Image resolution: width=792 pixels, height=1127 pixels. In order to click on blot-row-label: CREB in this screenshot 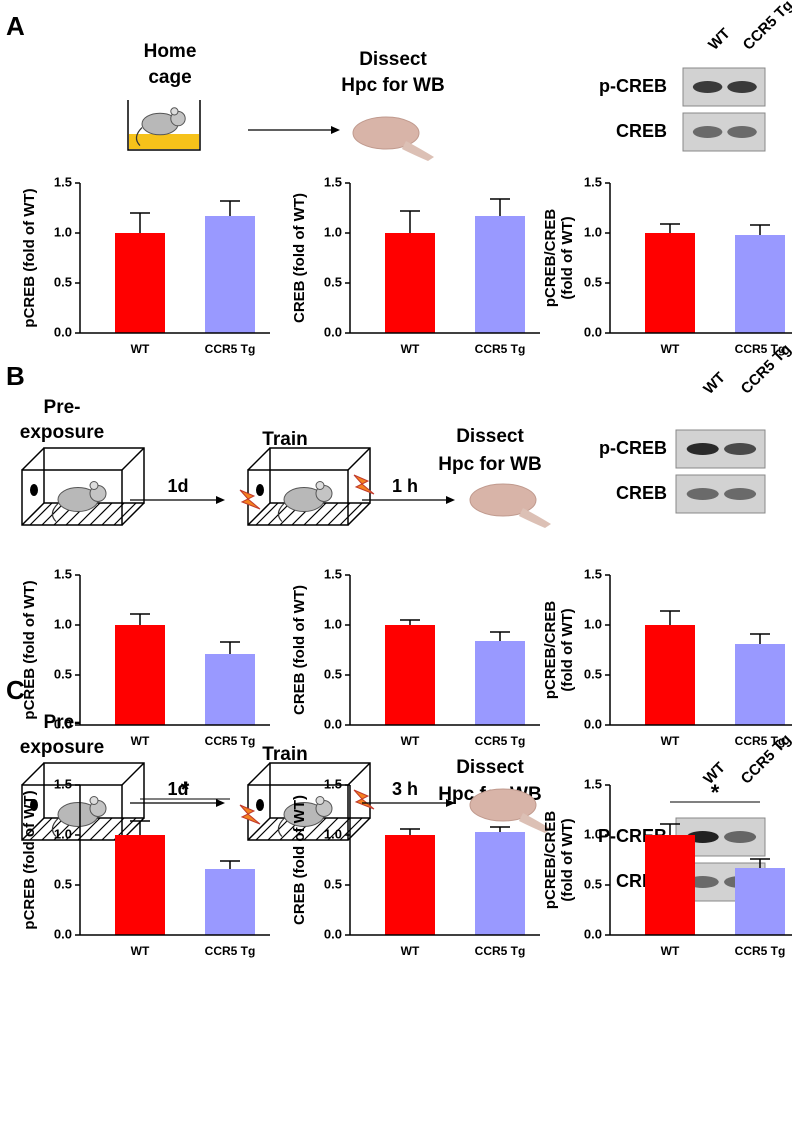, I will do `click(641, 493)`.